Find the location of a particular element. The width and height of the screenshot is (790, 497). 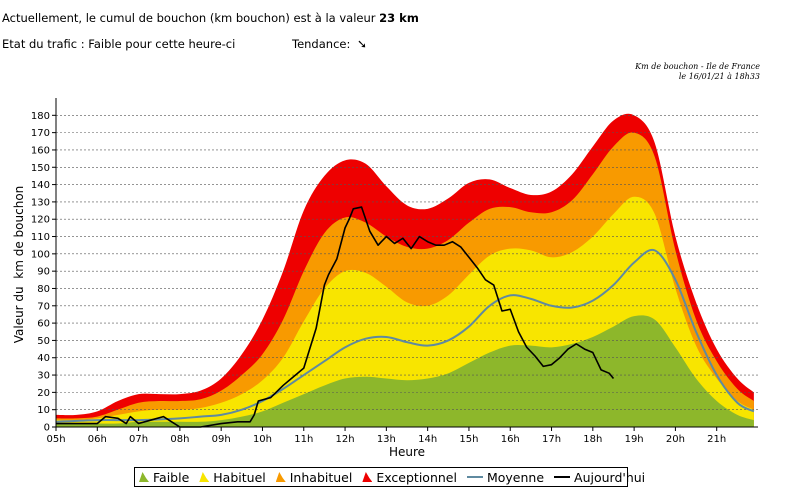

y-tick-label: 0 is located at coordinates (47, 428).